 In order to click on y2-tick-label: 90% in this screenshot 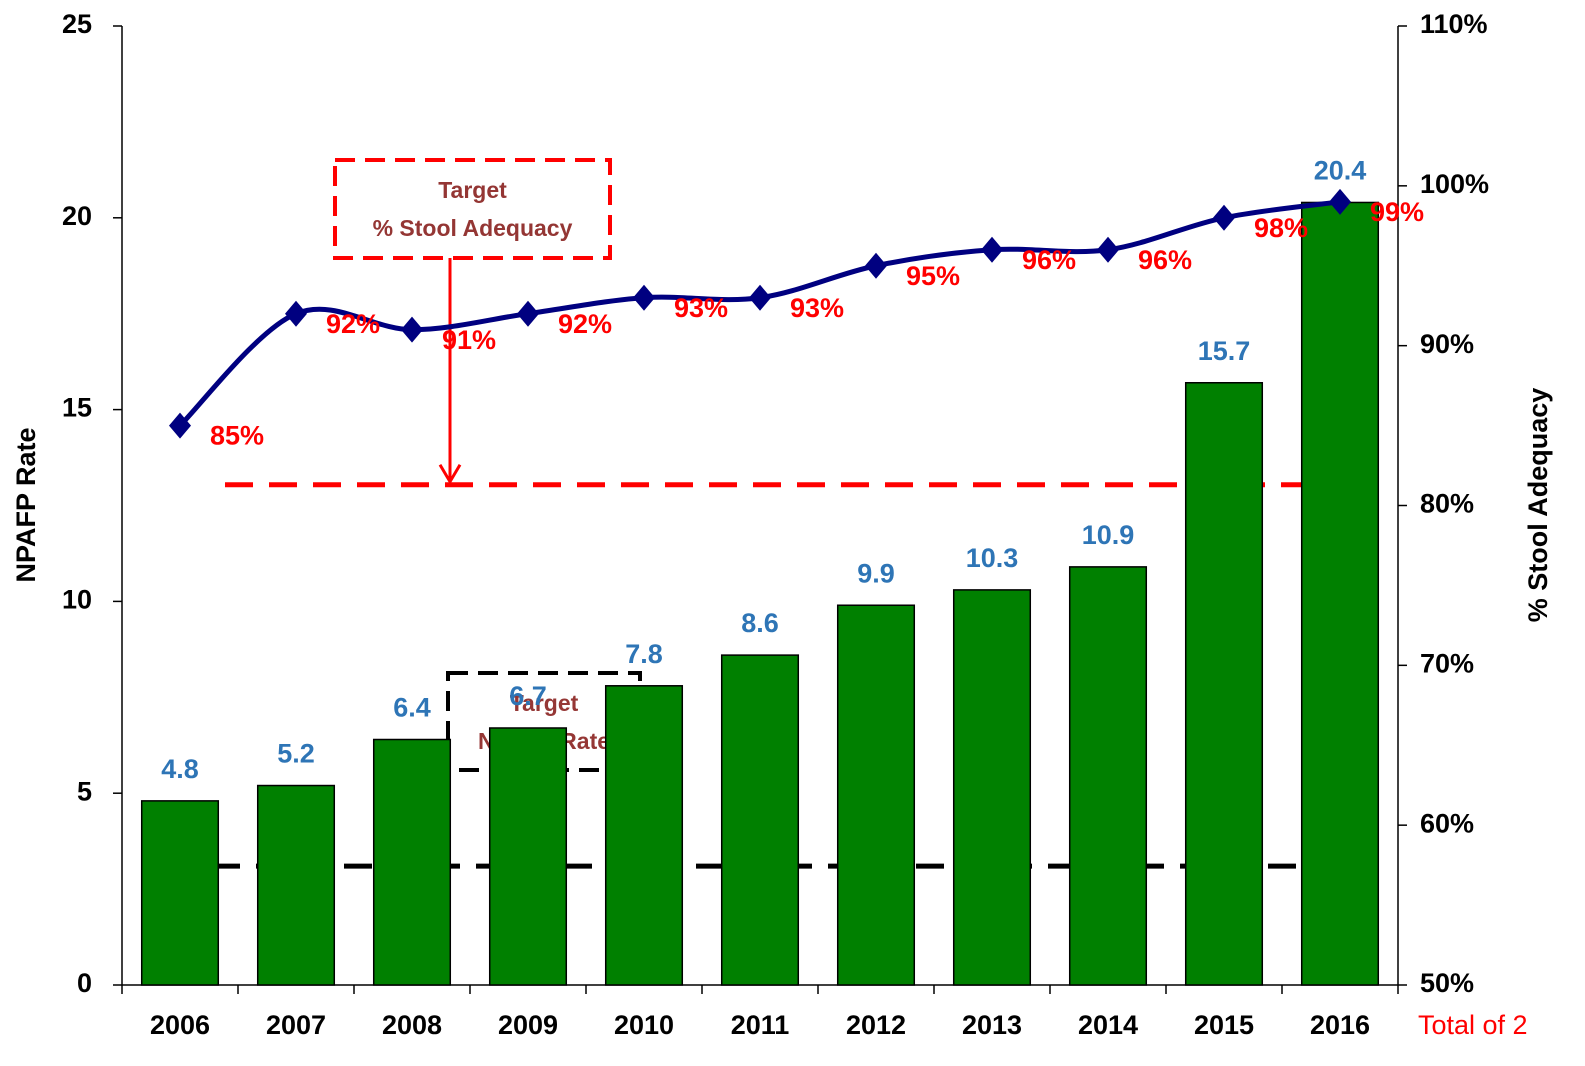, I will do `click(1447, 344)`.